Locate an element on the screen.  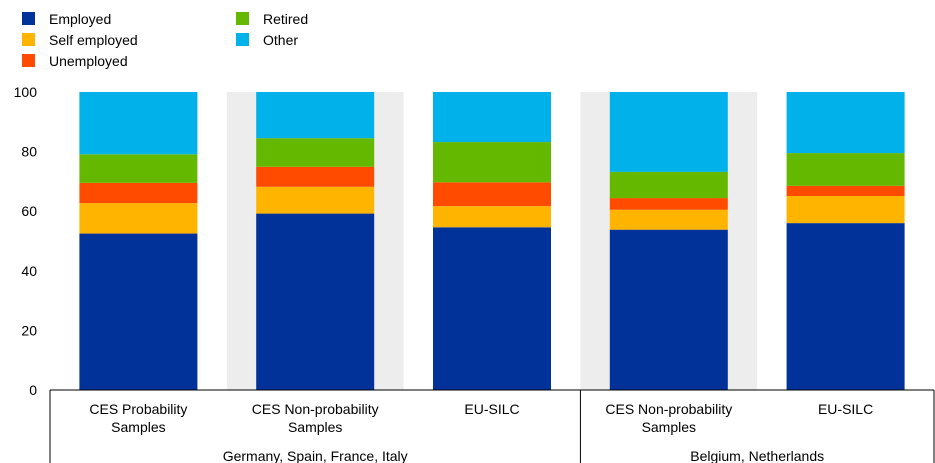
y-tick-label: 20 is located at coordinates (29, 330).